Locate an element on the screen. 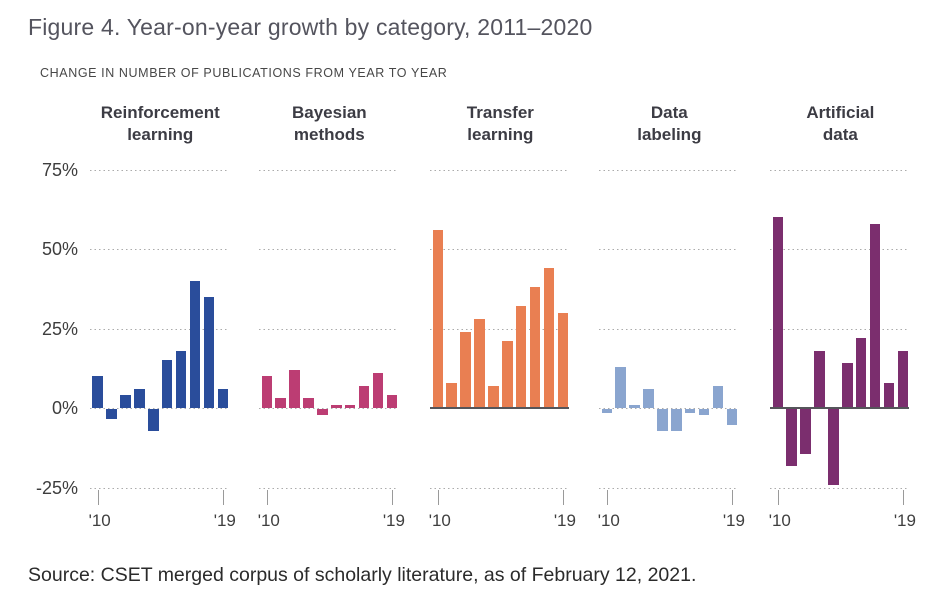  panel-header: Data labeling is located at coordinates (669, 124).